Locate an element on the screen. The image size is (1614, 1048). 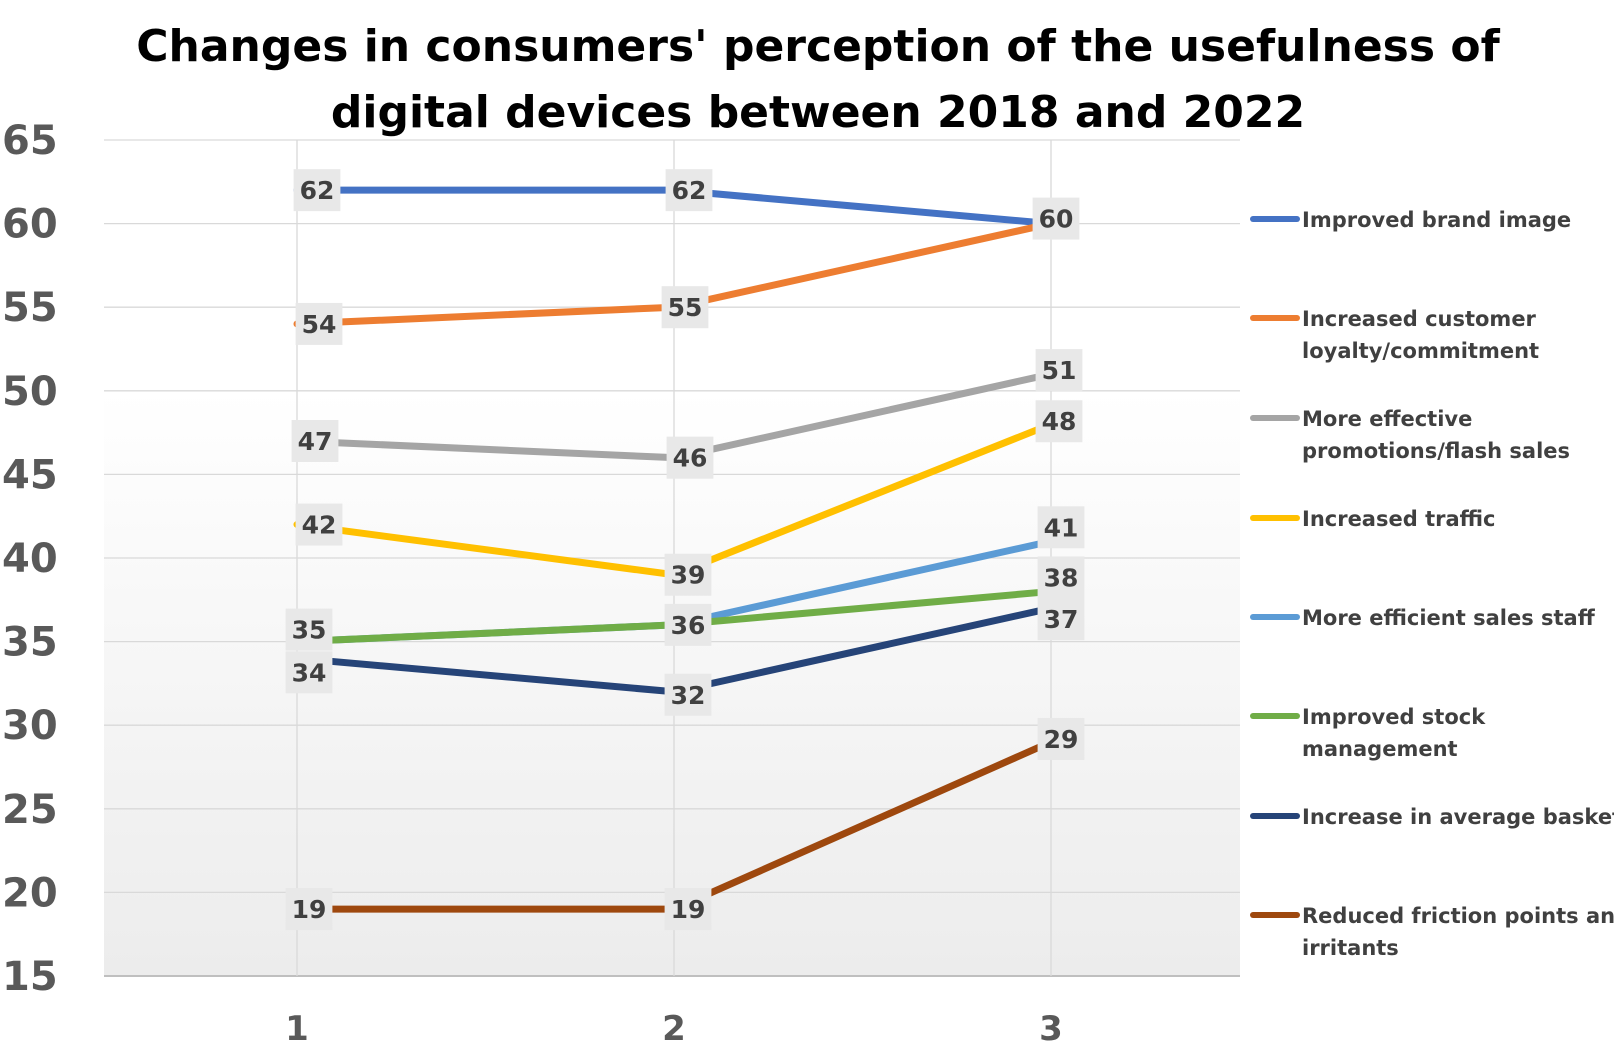
data-label: 48 is located at coordinates (1059, 421).